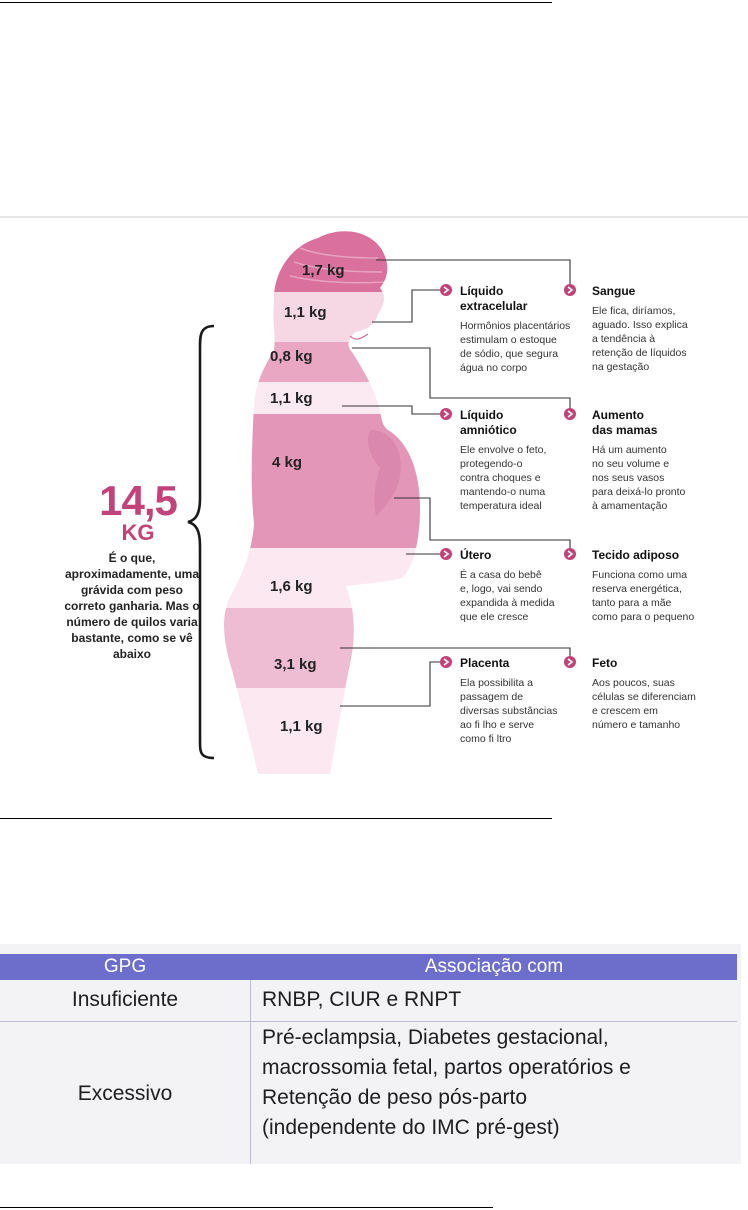 The image size is (748, 1210). What do you see at coordinates (485, 663) in the screenshot?
I see `callout-title: Placenta` at bounding box center [485, 663].